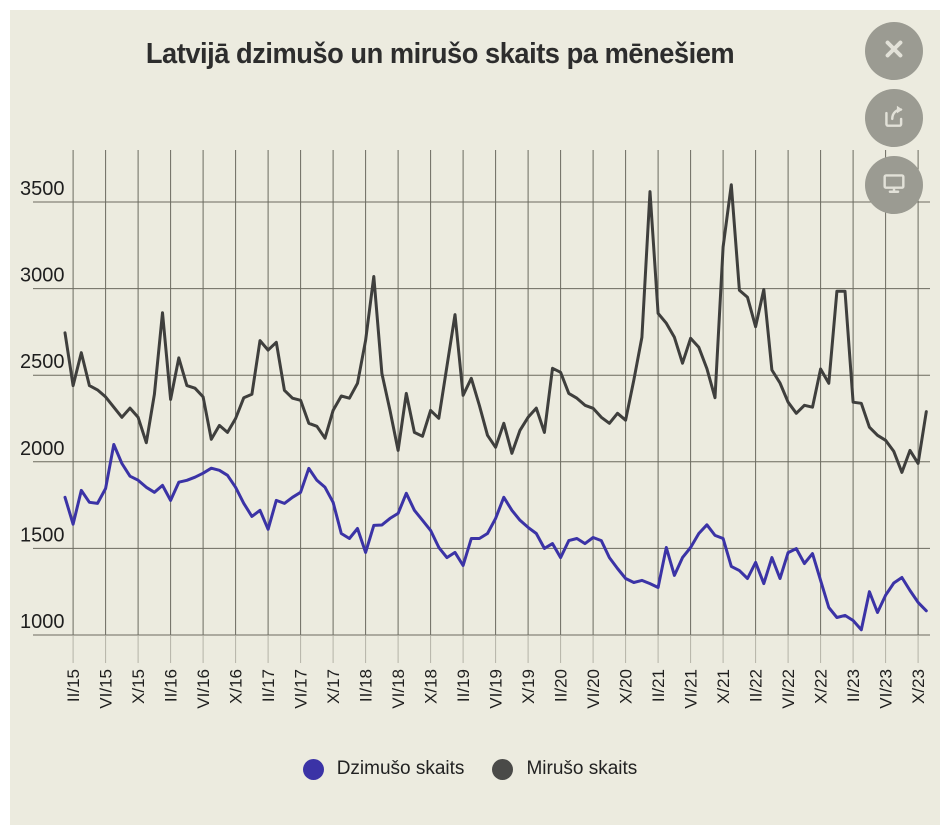 This screenshot has width=940, height=831. I want to click on x-tick-label: X/22, so click(821, 686).